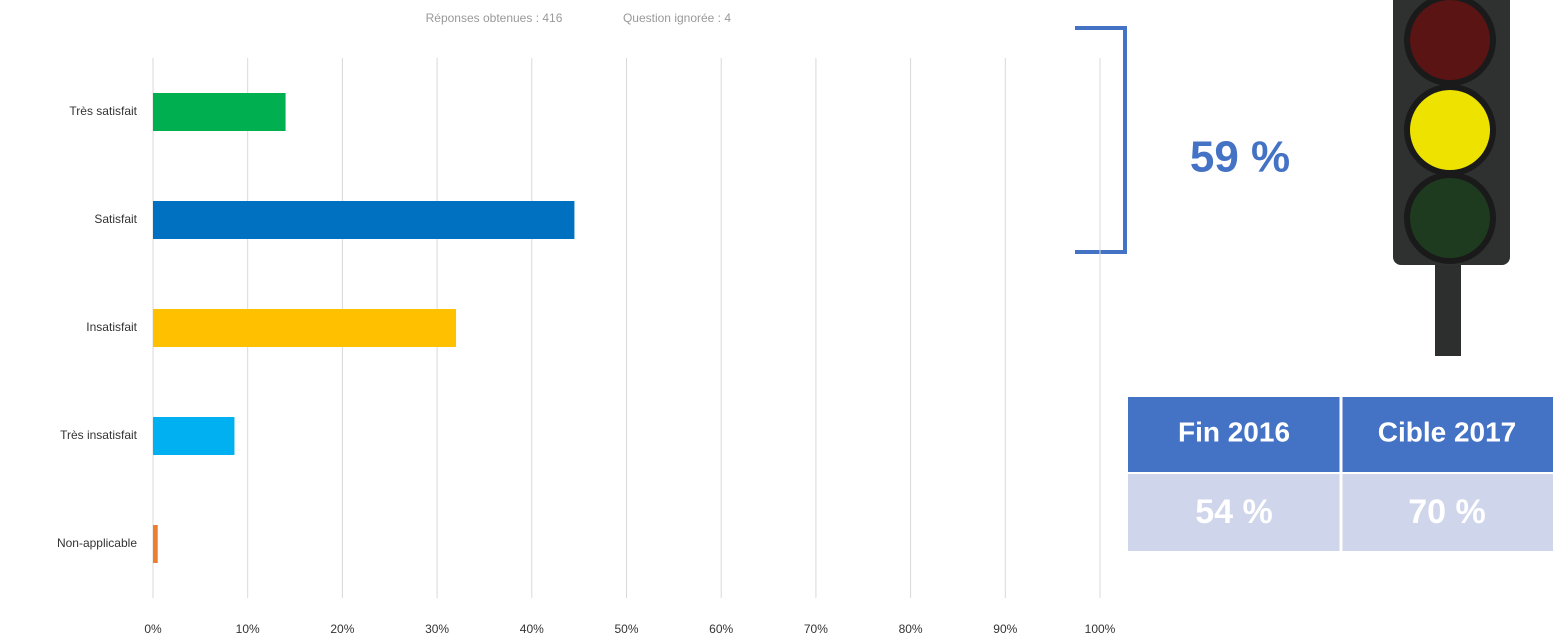 The image size is (1553, 640). What do you see at coordinates (532, 629) in the screenshot?
I see `x-tick-label: 40%` at bounding box center [532, 629].